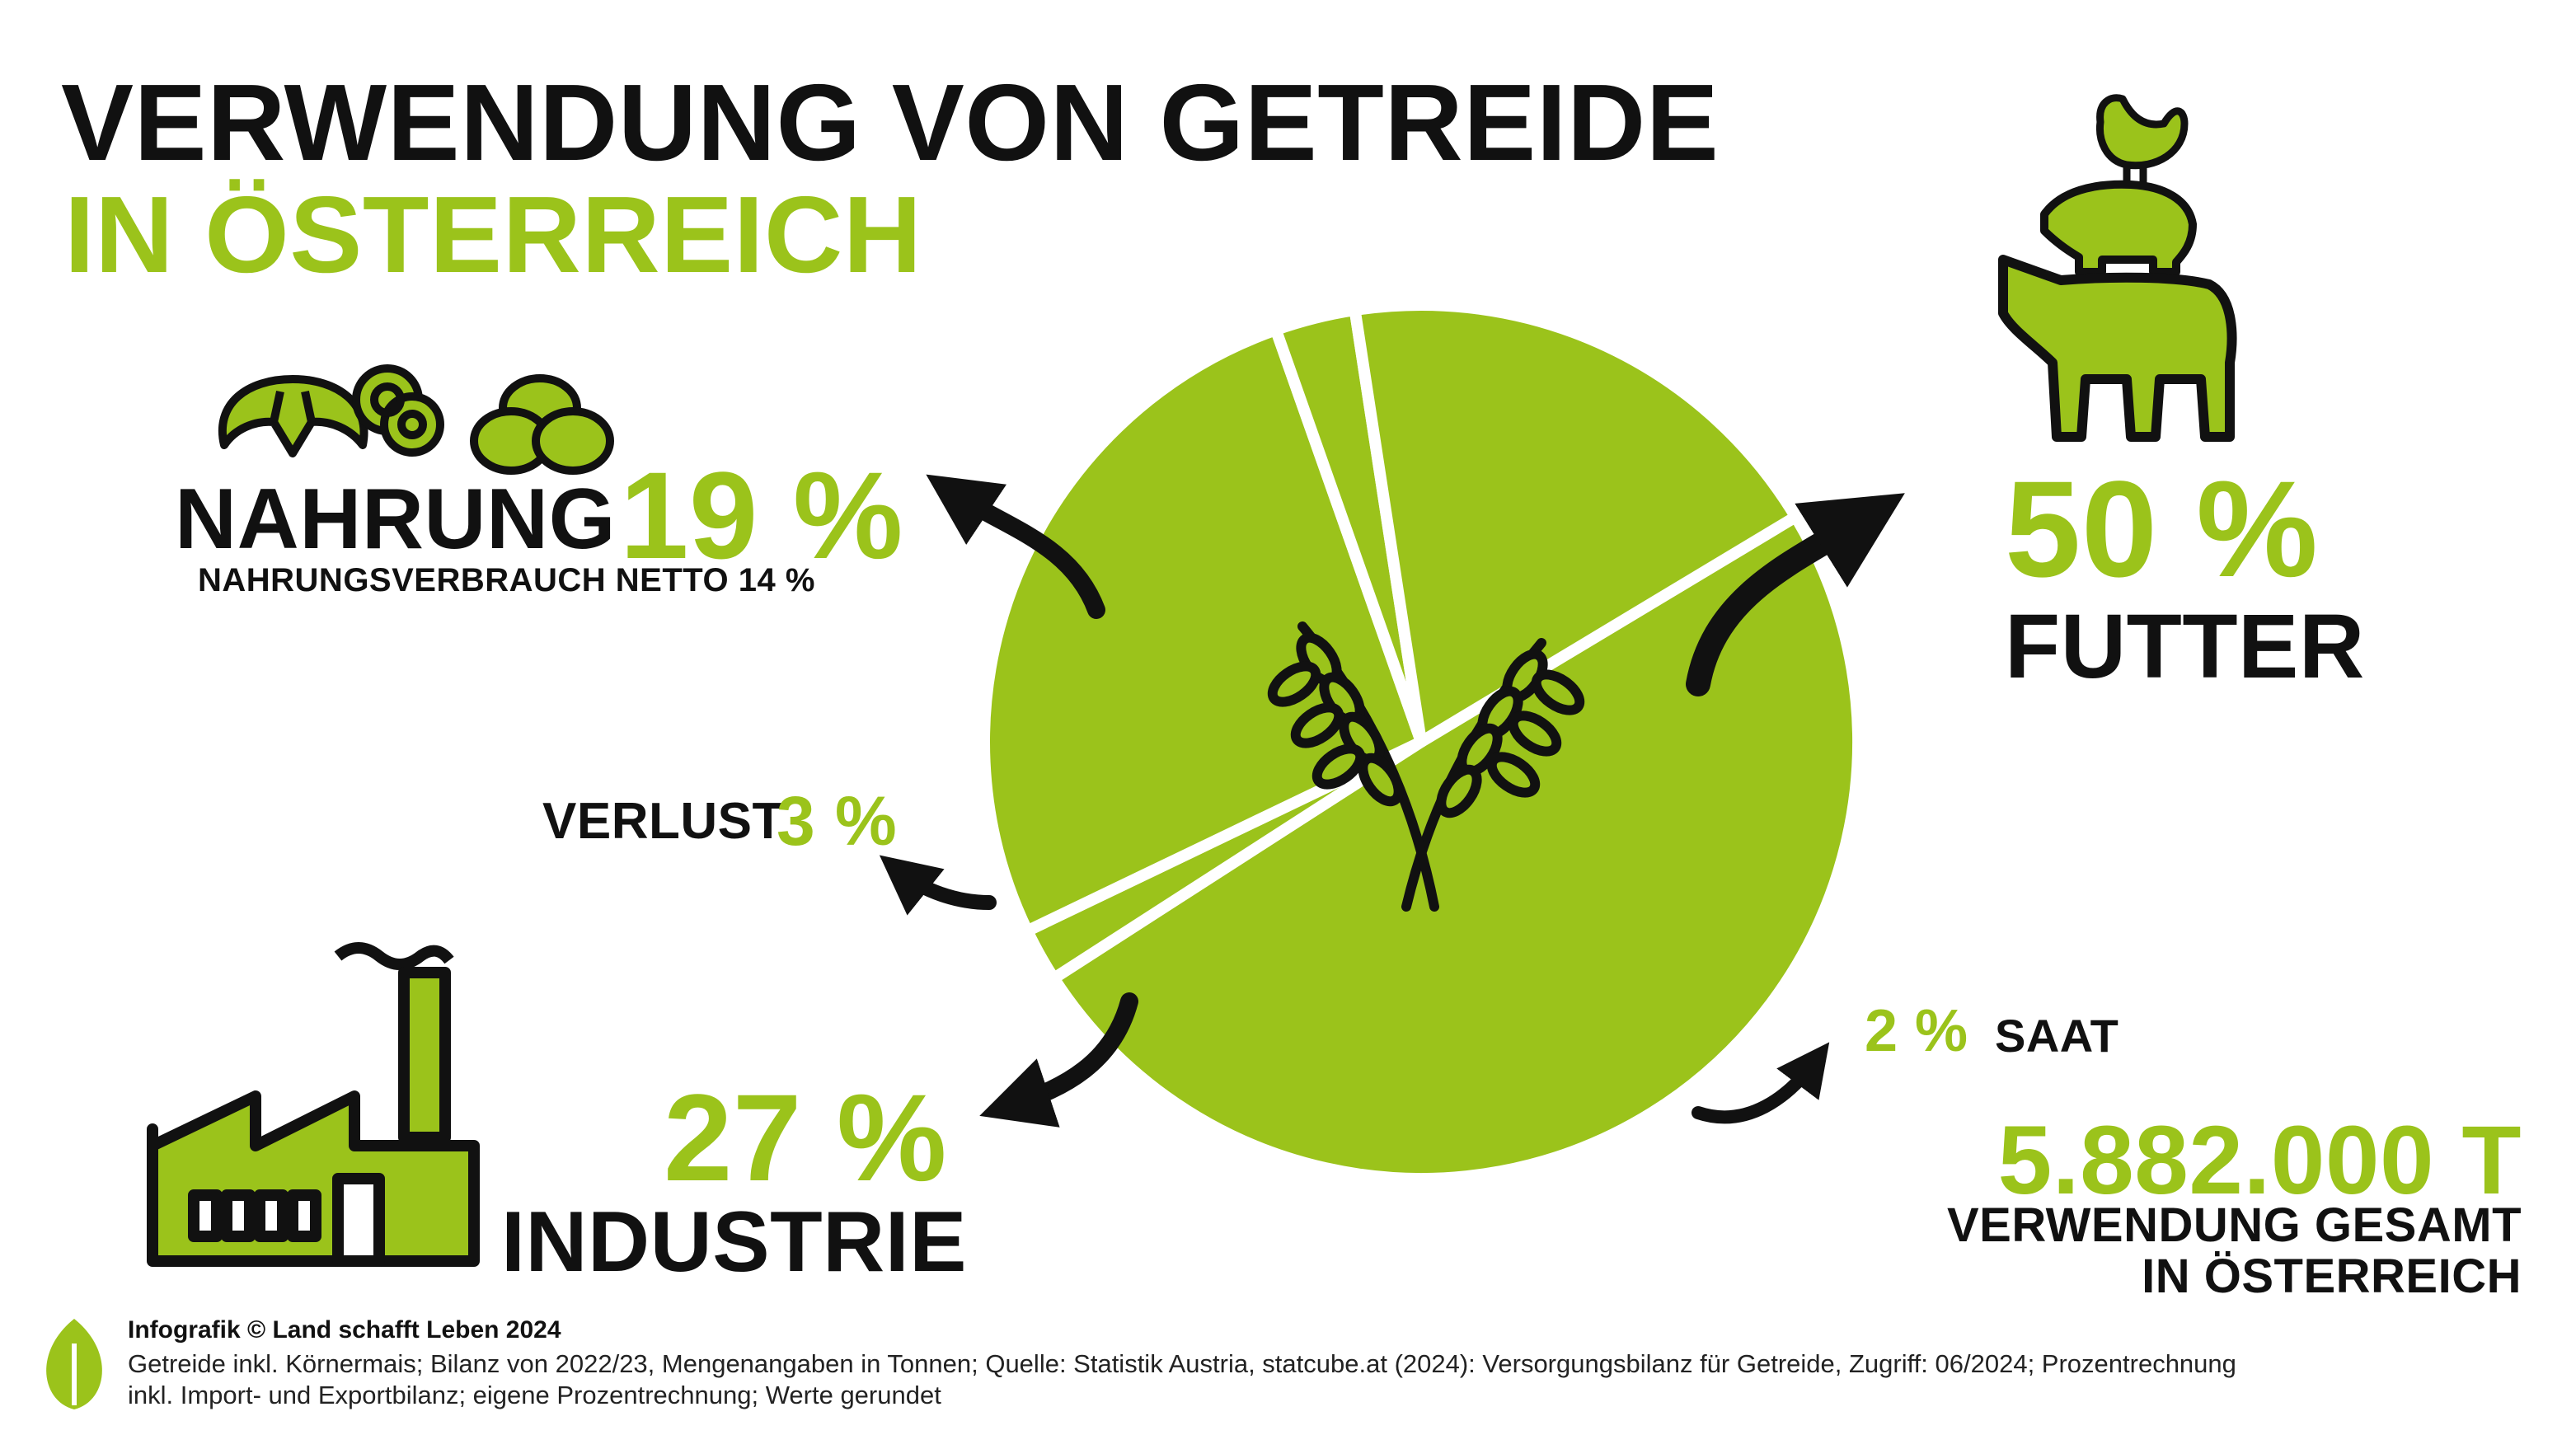 This screenshot has height=1449, width=2576. What do you see at coordinates (1426, 766) in the screenshot?
I see `wheat-icon` at bounding box center [1426, 766].